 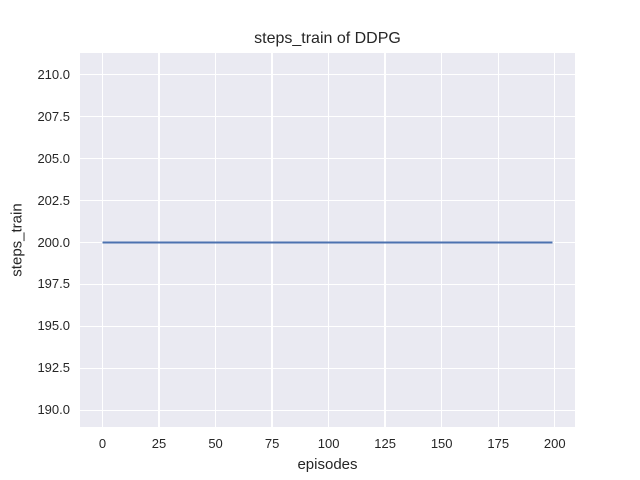 I want to click on y-tick-label: 197.5, so click(x=53, y=284).